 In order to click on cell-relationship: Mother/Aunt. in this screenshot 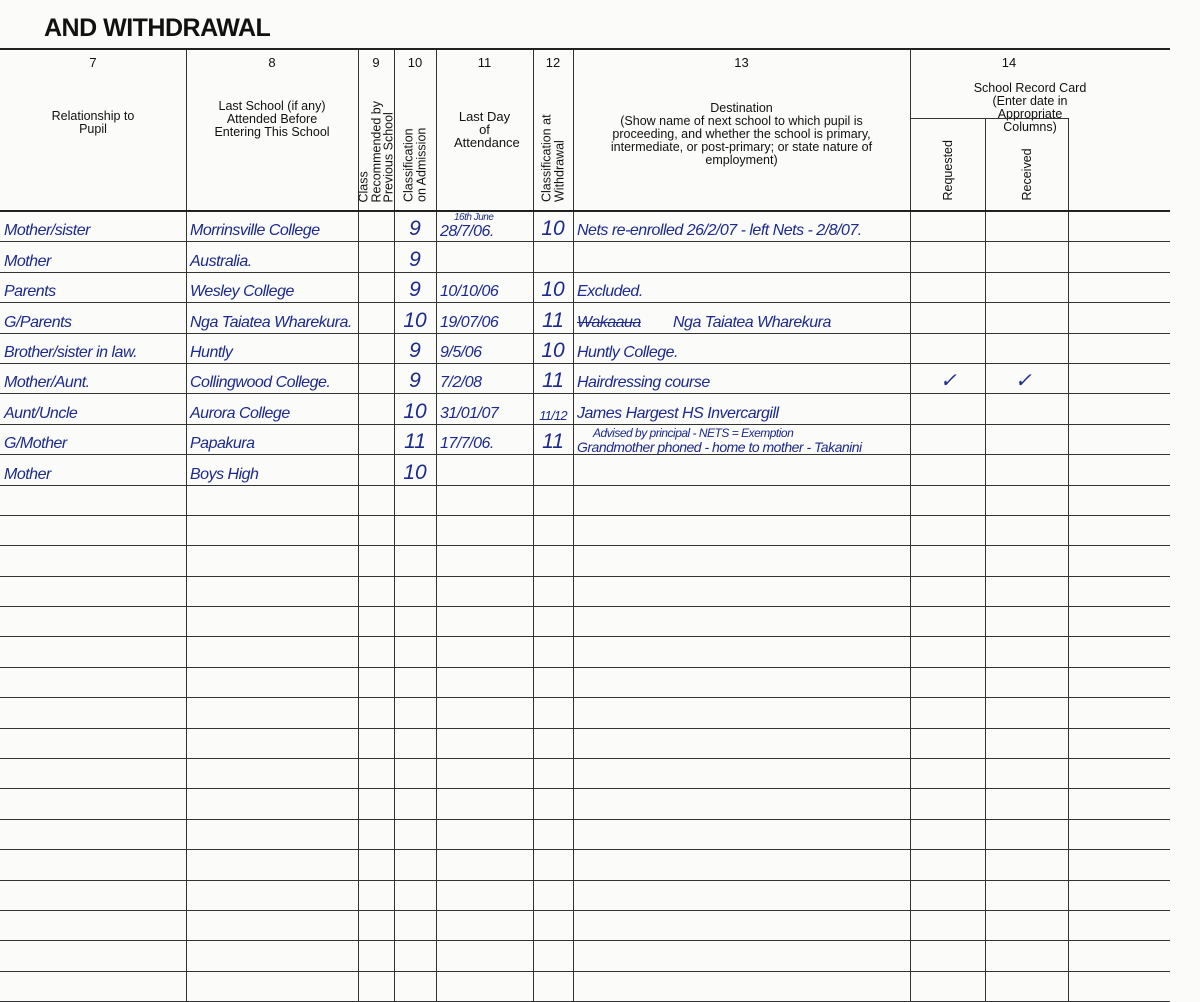, I will do `click(93, 378)`.